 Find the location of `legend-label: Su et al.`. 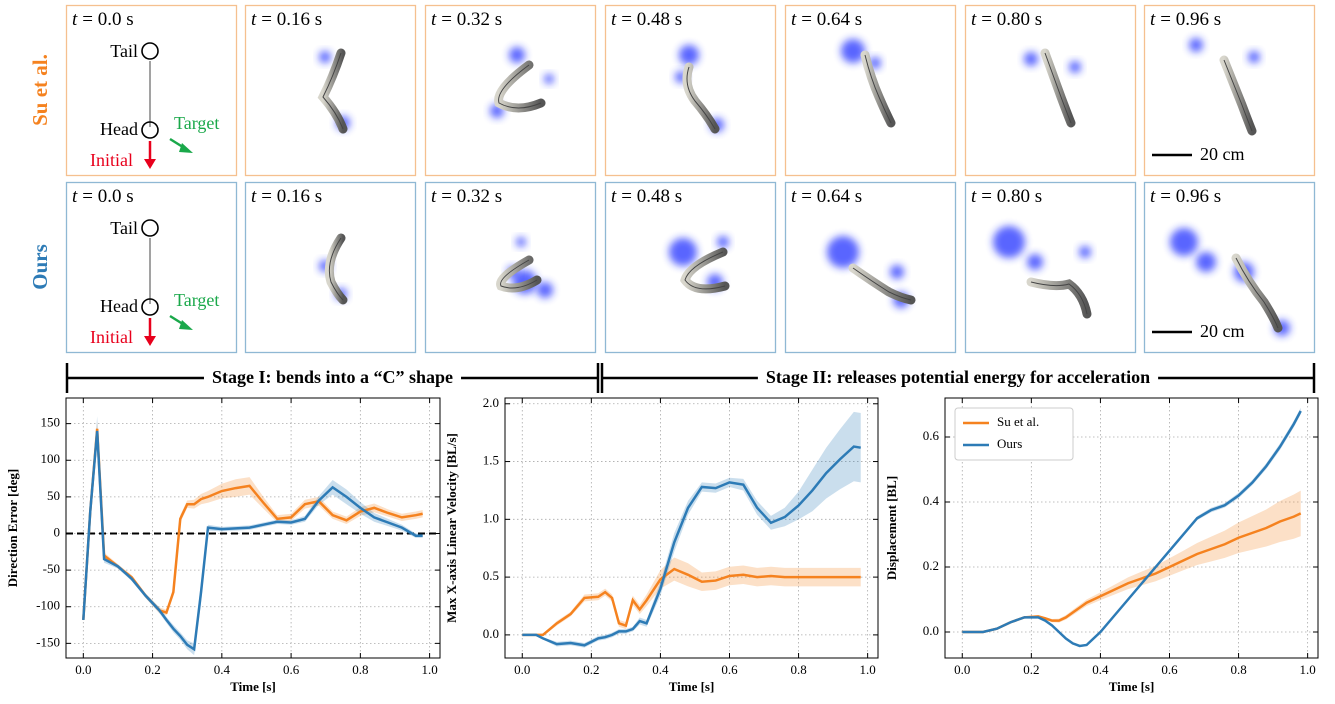

legend-label: Su et al. is located at coordinates (1018, 421).